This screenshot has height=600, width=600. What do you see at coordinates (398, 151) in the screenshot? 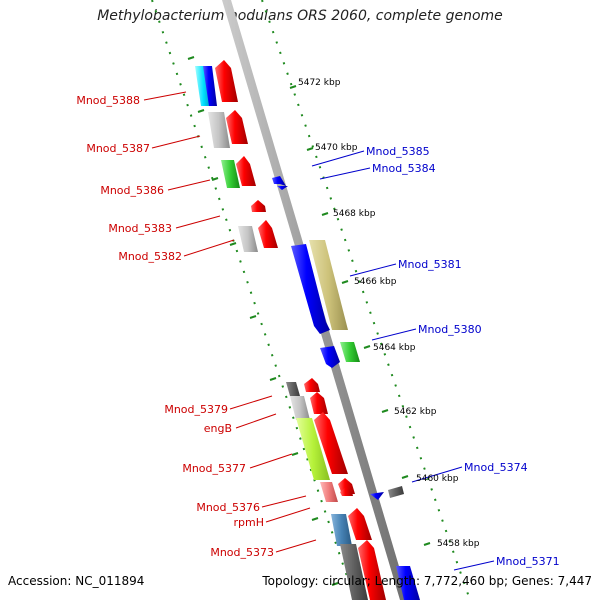
I see `gene-label: Mnod_5385` at bounding box center [398, 151].